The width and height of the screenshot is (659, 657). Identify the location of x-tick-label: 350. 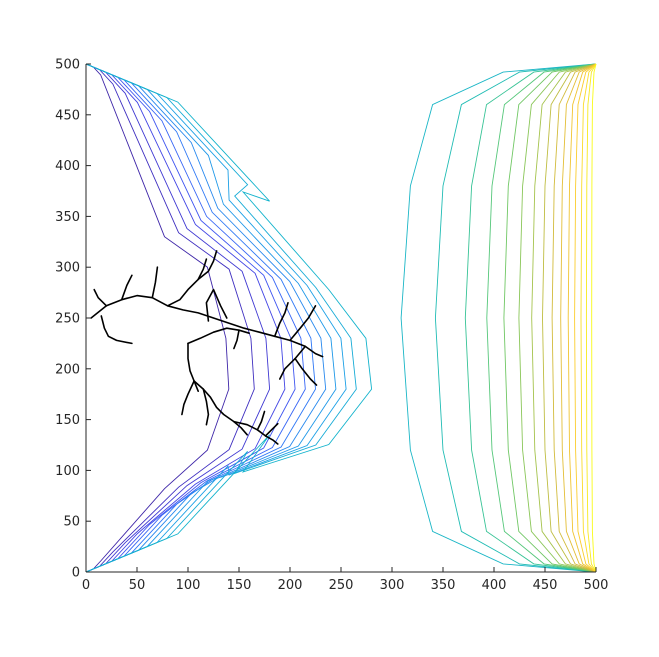
(443, 585).